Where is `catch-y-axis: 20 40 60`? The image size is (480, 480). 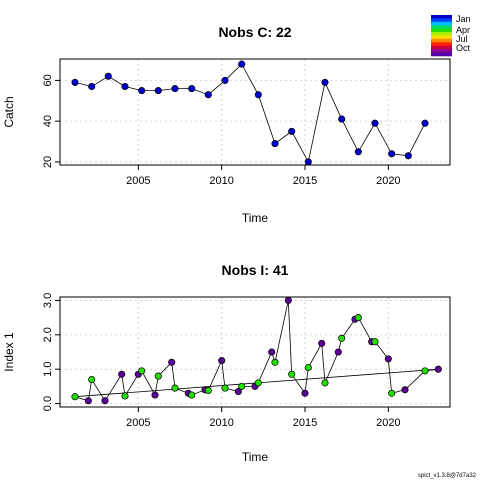 catch-y-axis: 20 40 60 is located at coordinates (51, 121).